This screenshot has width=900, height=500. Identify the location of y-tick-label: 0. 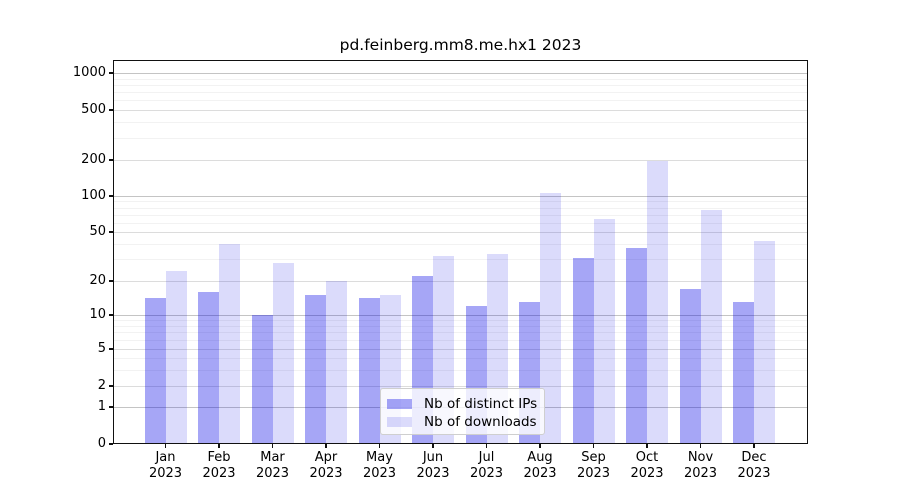
(101, 443).